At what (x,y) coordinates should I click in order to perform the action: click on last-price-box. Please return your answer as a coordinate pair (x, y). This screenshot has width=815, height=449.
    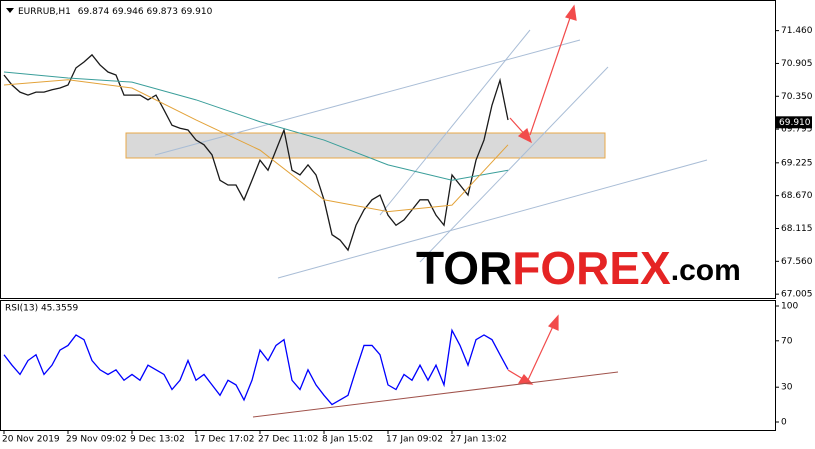
    Looking at the image, I should click on (794, 122).